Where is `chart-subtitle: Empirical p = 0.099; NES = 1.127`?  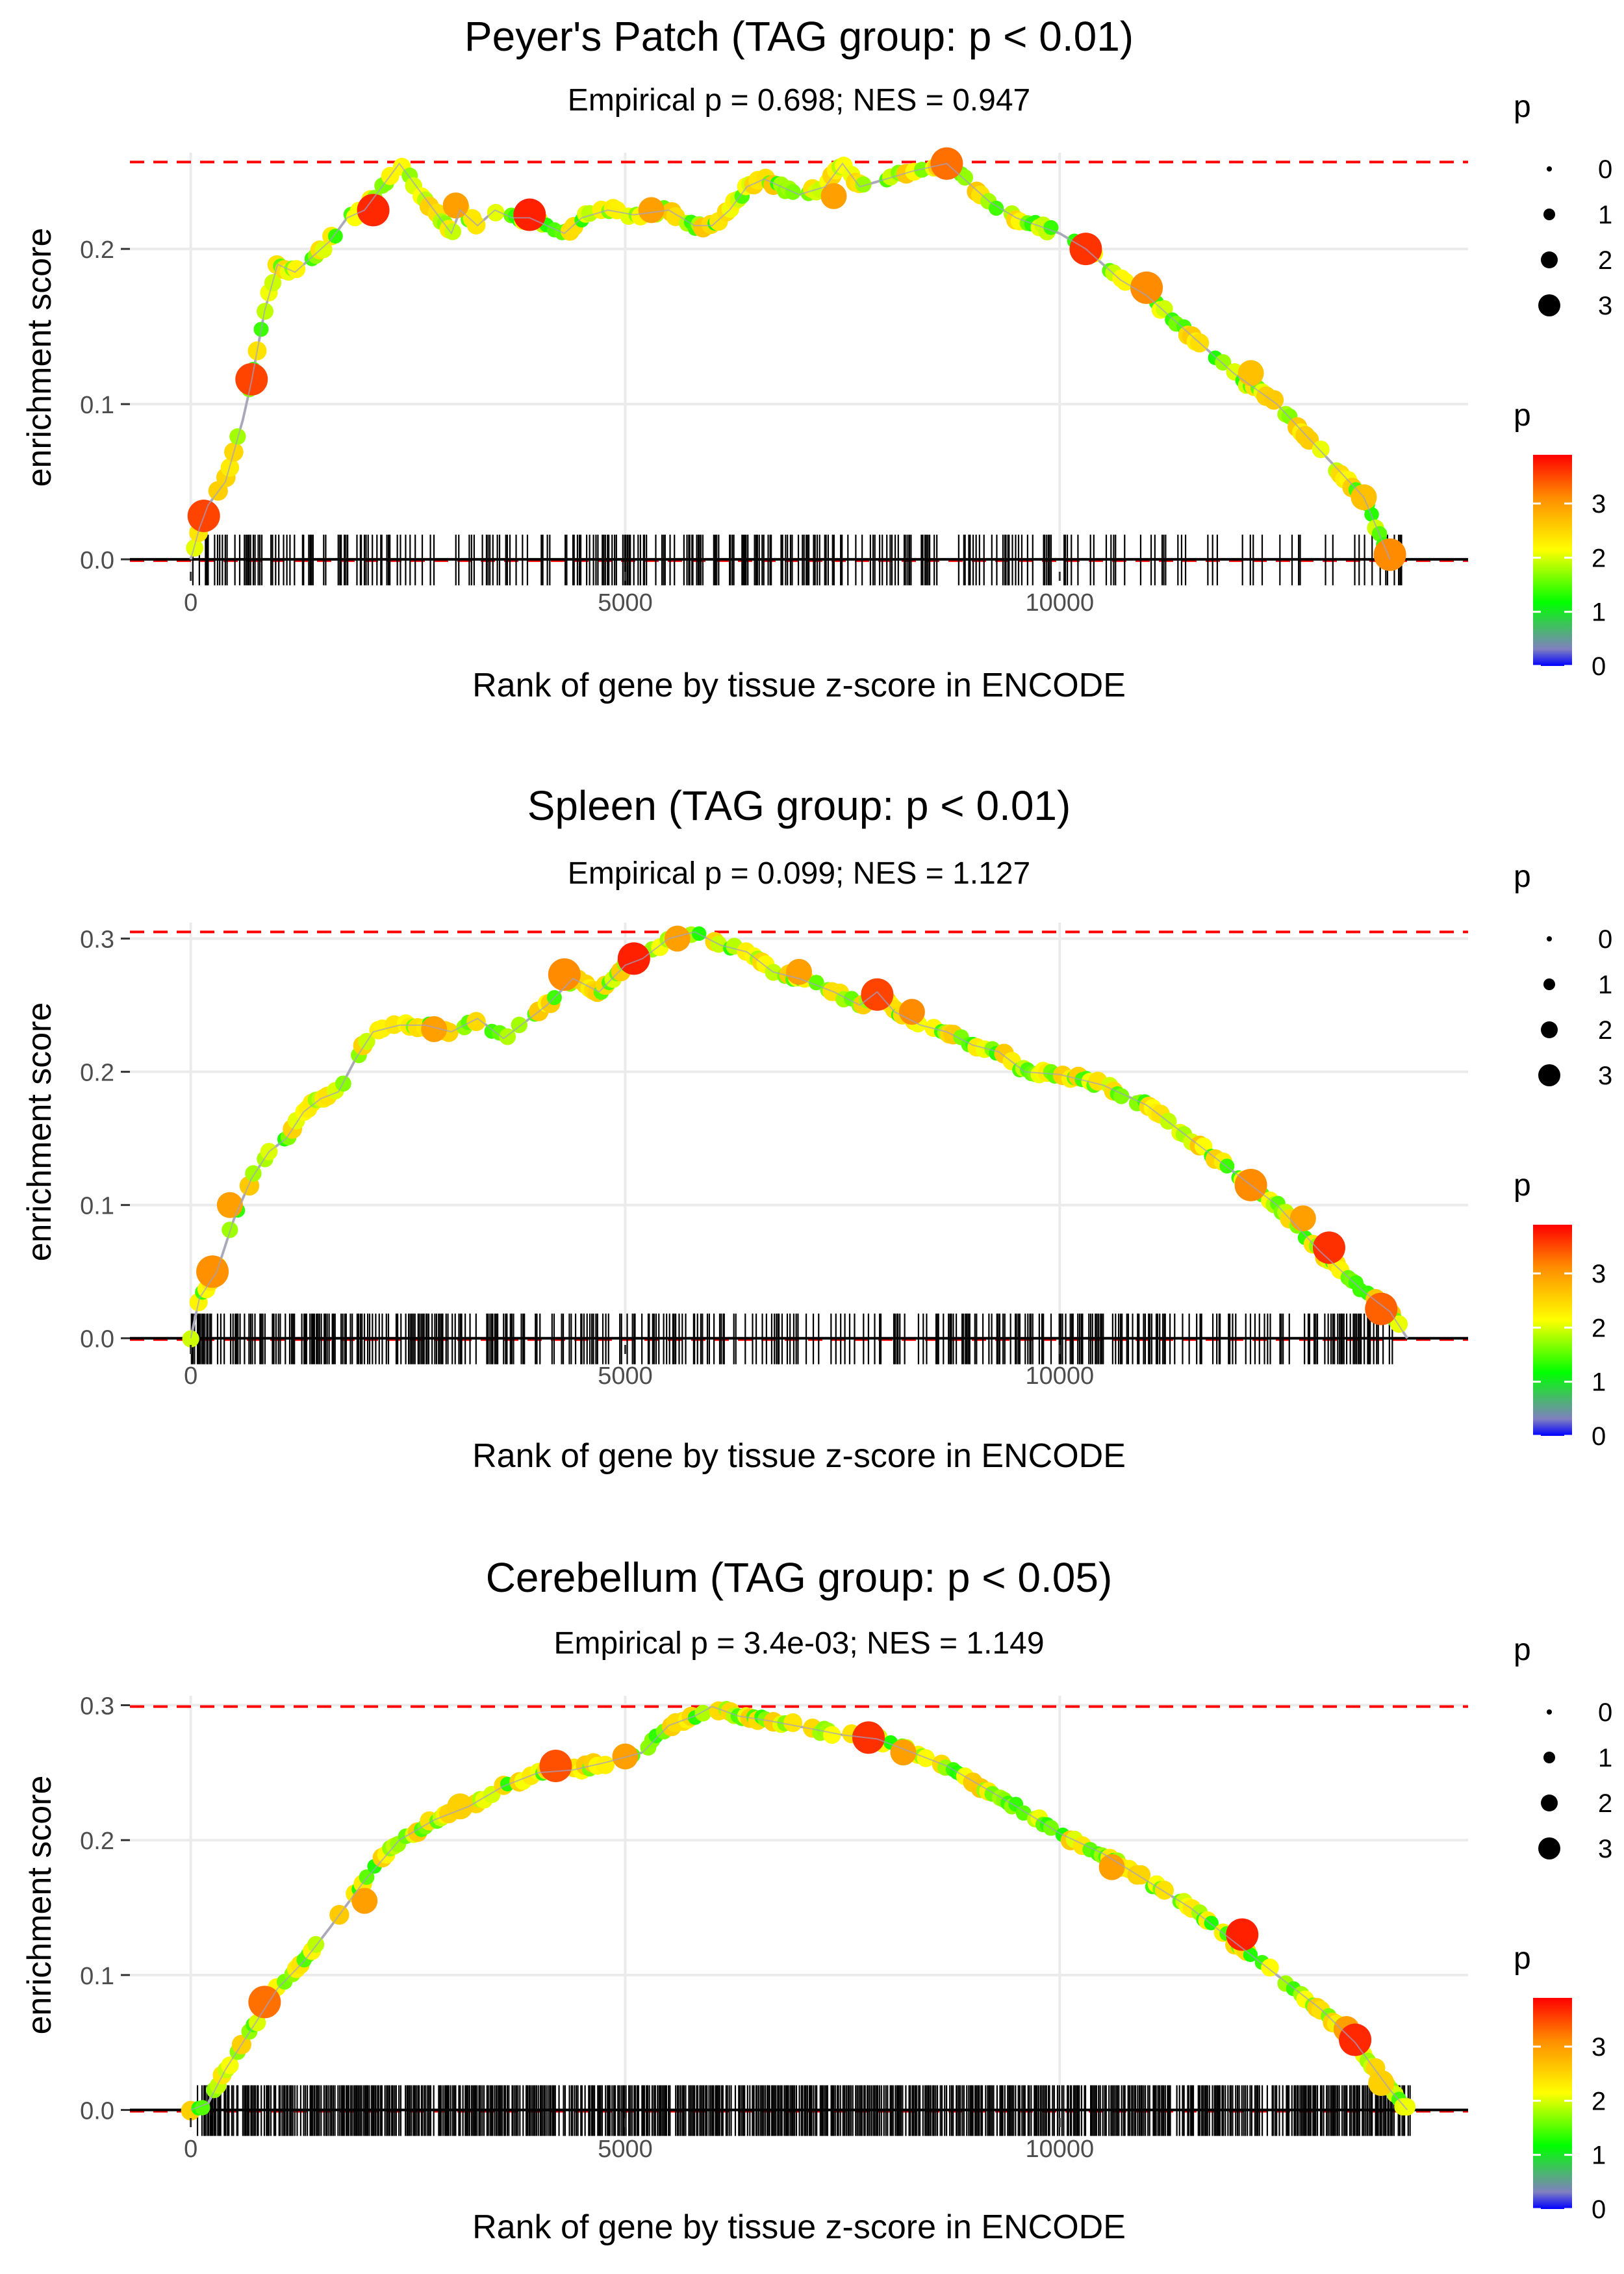
chart-subtitle: Empirical p = 0.099; NES = 1.127 is located at coordinates (799, 873).